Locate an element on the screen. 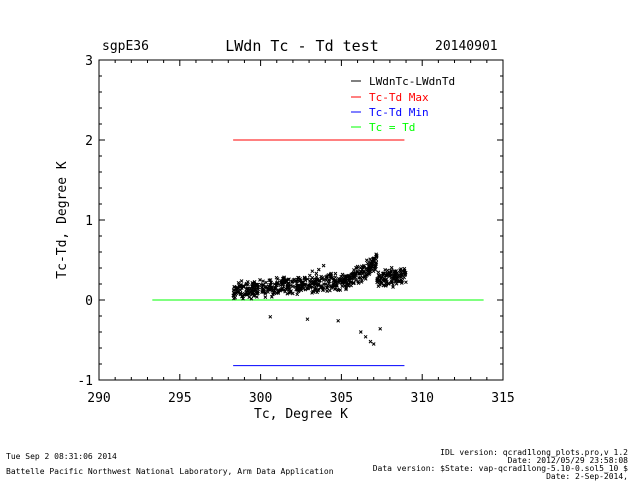 The image size is (640, 481). site-label: sgpE36 is located at coordinates (125, 46).